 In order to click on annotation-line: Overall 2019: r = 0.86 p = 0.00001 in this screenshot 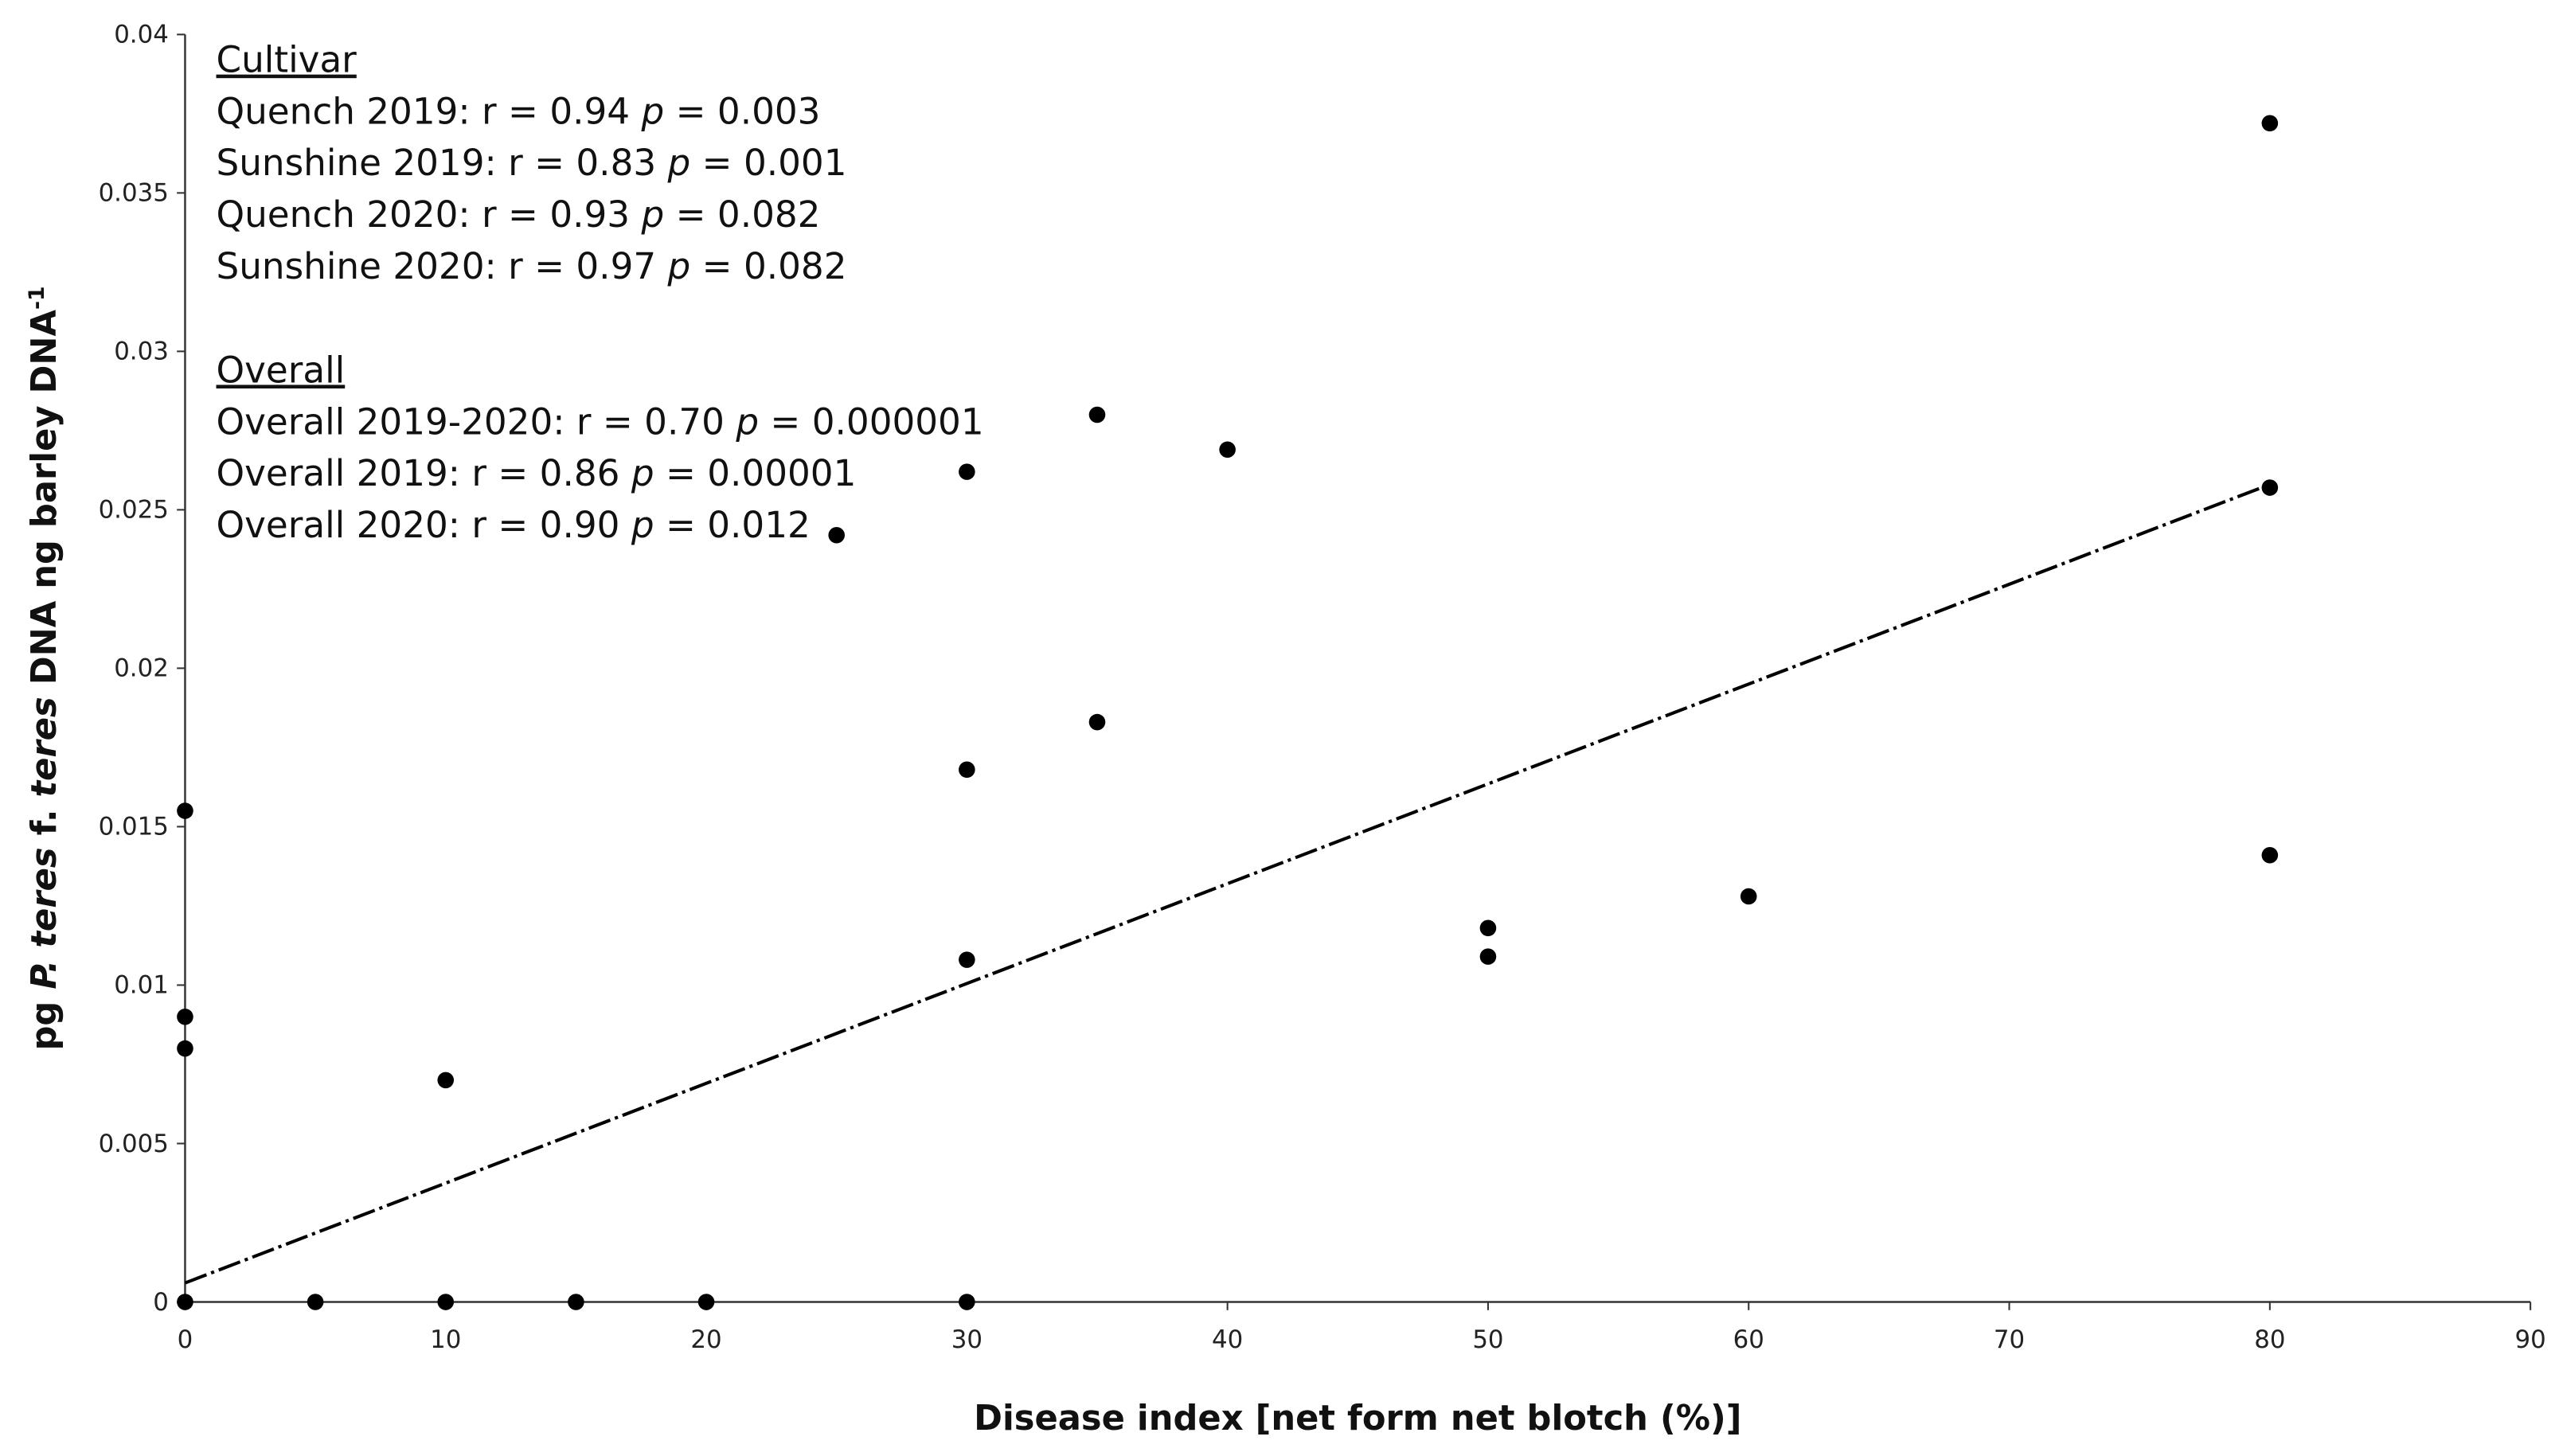, I will do `click(537, 473)`.